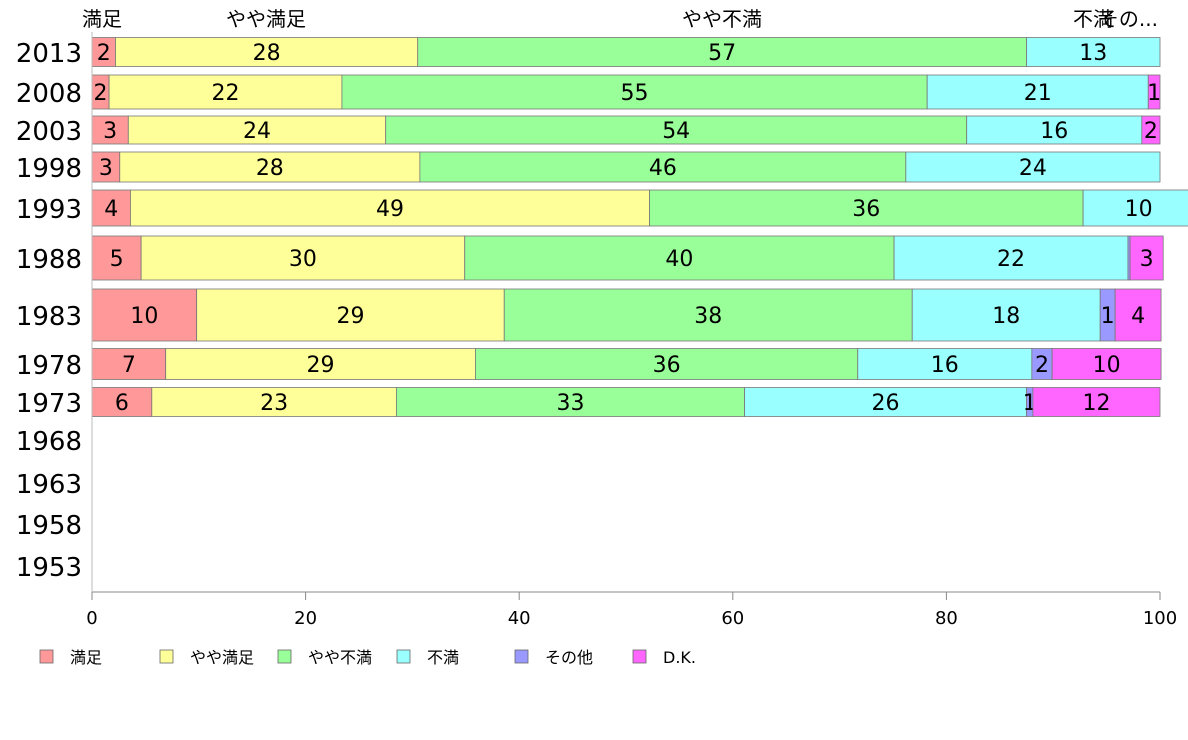 Image resolution: width=1188 pixels, height=740 pixels. What do you see at coordinates (305, 618) in the screenshot?
I see `x-tick-label: 20` at bounding box center [305, 618].